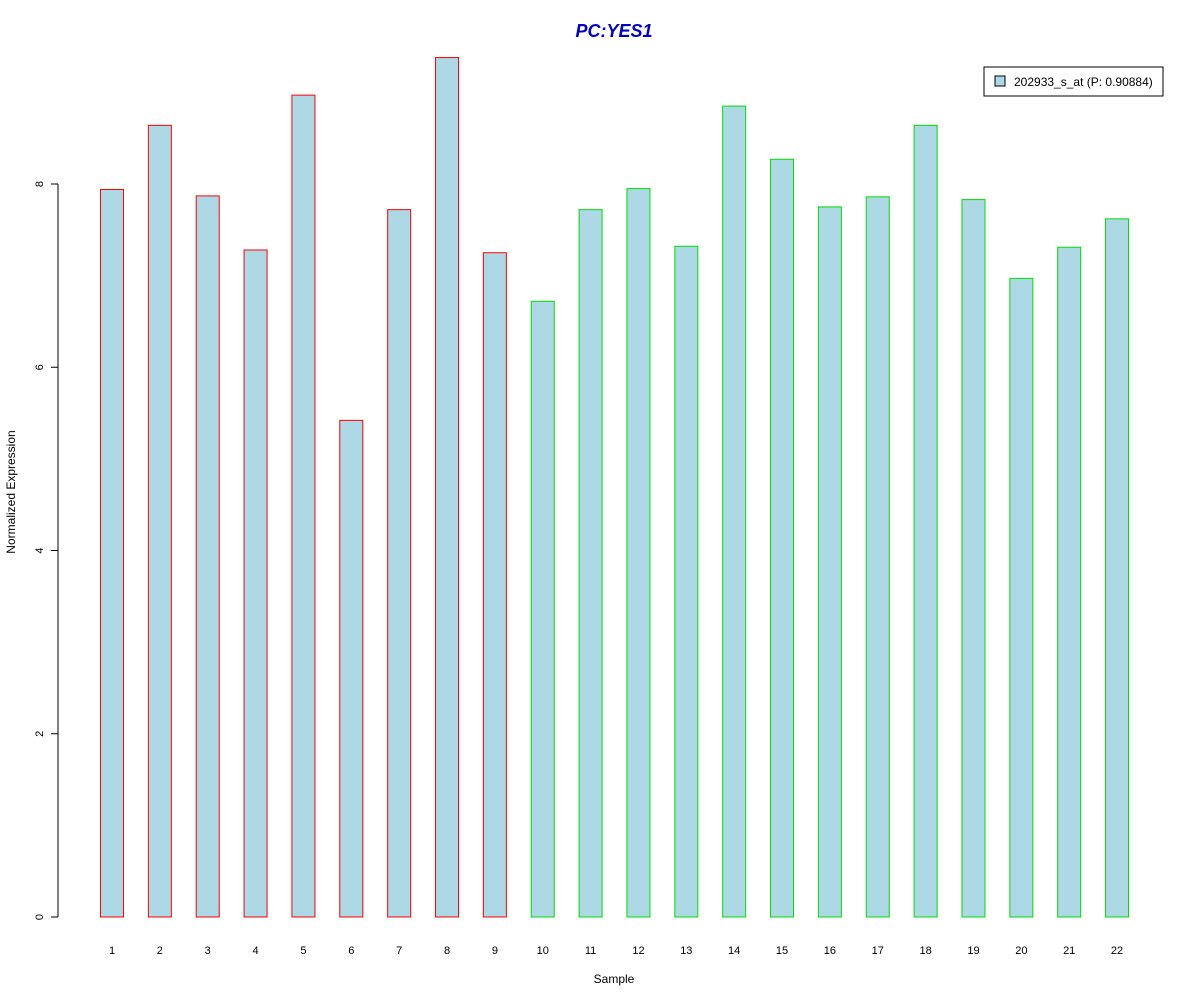 The image size is (1200, 1000). Describe the element at coordinates (590, 951) in the screenshot. I see `x-tick-label: 11` at that location.